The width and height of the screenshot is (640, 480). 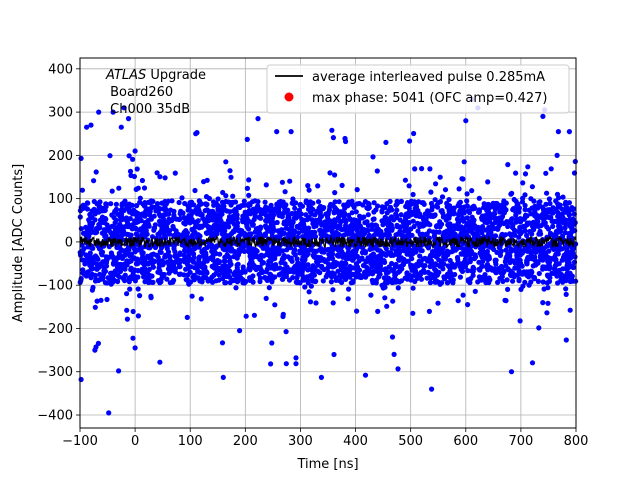 What do you see at coordinates (135, 441) in the screenshot?
I see `x-tick-label: 0` at bounding box center [135, 441].